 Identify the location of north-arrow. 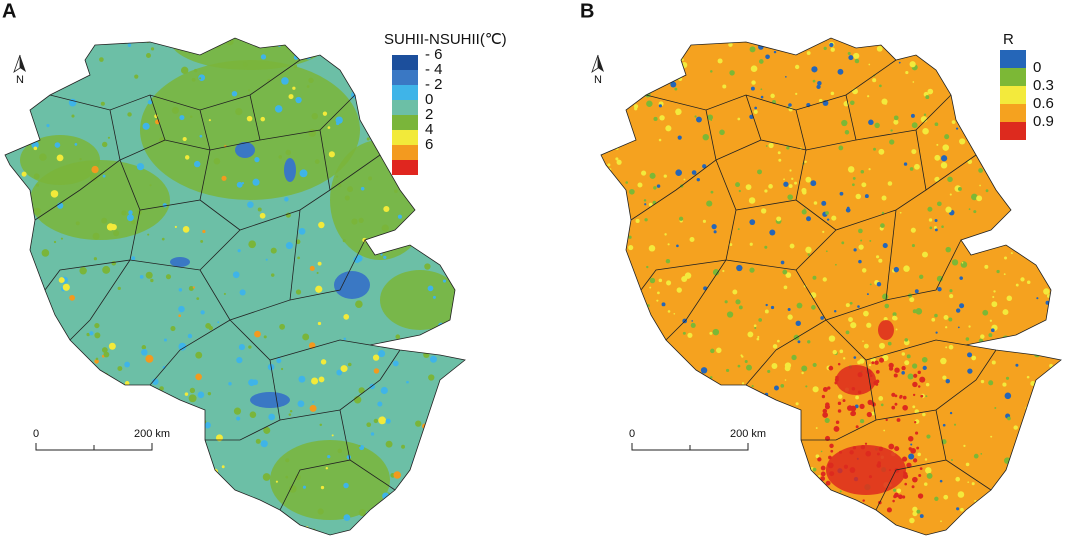
(601, 63).